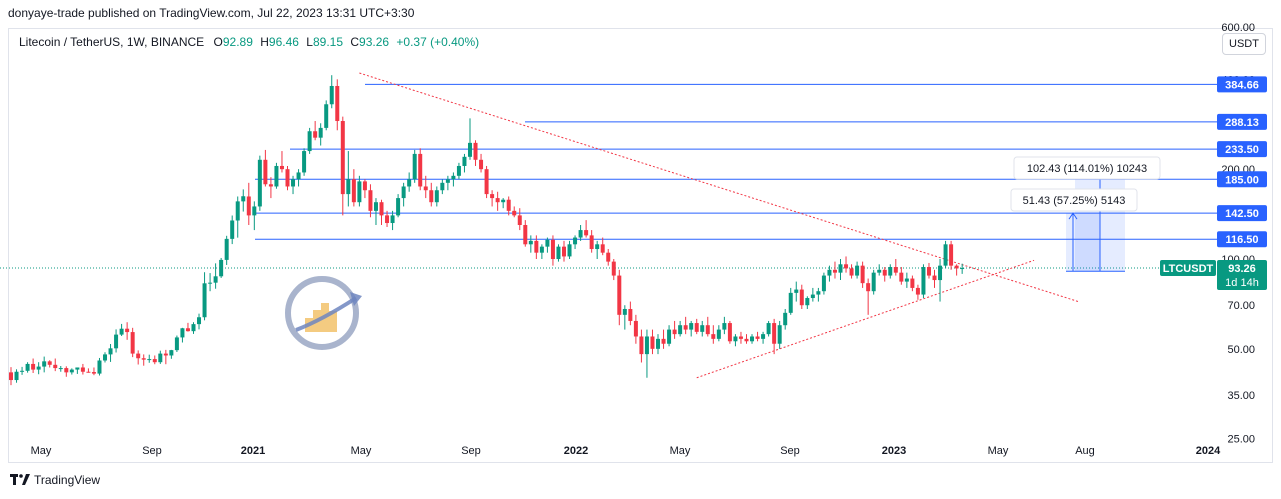 The image size is (1281, 499). I want to click on x-tick-label: 2024, so click(1208, 451).